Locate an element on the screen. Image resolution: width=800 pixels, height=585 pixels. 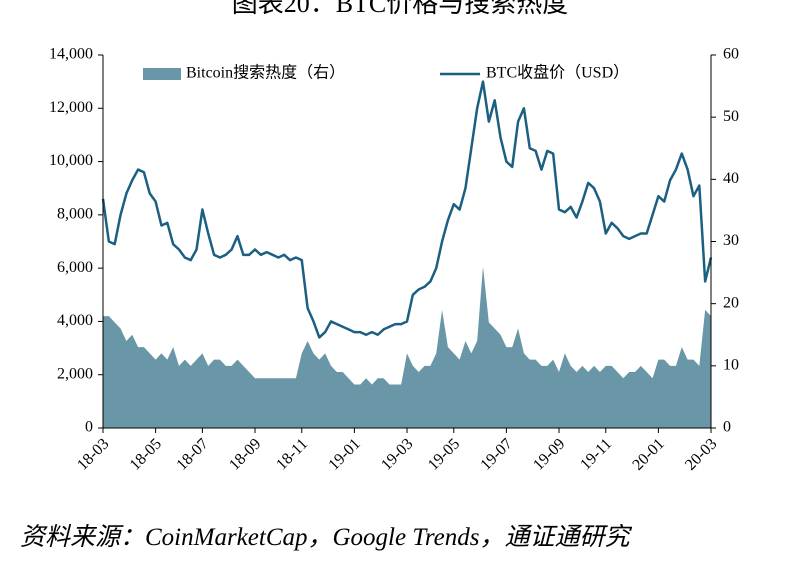
legend-label: Bitcoin搜索热度（右） is located at coordinates (265, 73).